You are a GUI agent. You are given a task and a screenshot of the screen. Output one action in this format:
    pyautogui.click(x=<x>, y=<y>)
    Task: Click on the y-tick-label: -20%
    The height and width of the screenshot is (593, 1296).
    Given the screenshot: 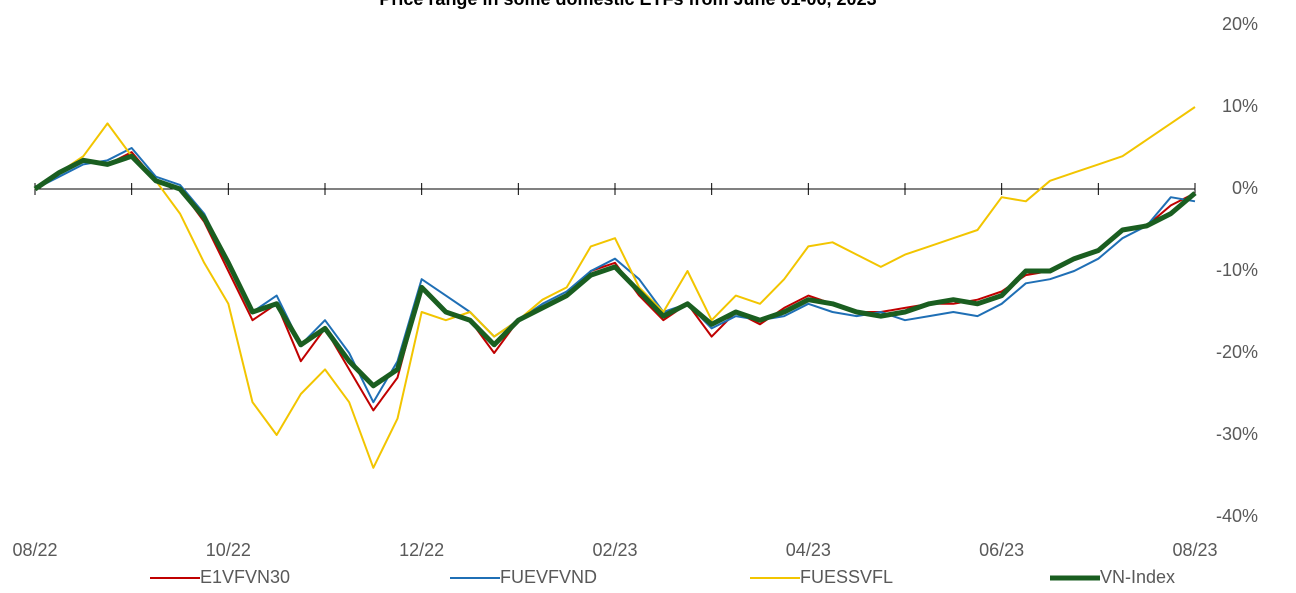 What is the action you would take?
    pyautogui.click(x=1237, y=352)
    